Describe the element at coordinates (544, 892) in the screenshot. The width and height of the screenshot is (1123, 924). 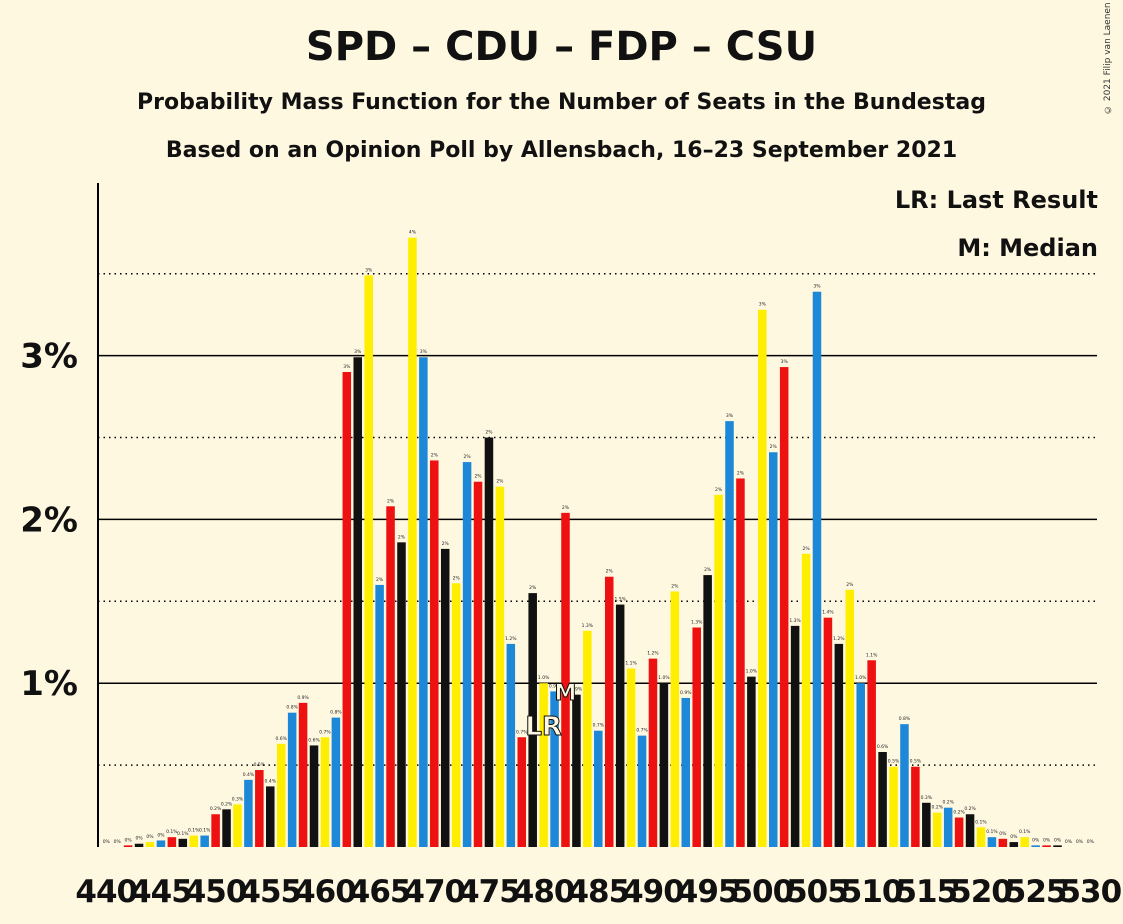
I see `x-tick-label: 480` at that location.